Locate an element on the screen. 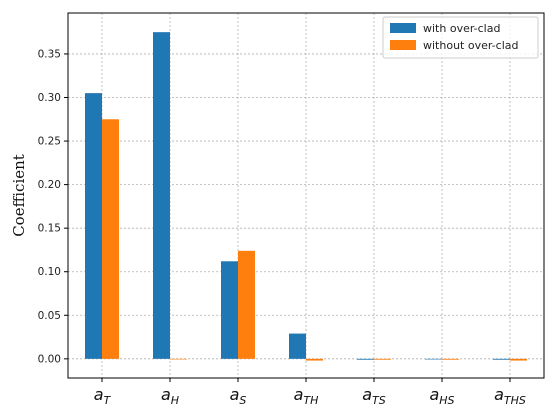 The width and height of the screenshot is (550, 408). y-tick-label: 0.35 is located at coordinates (49, 54).